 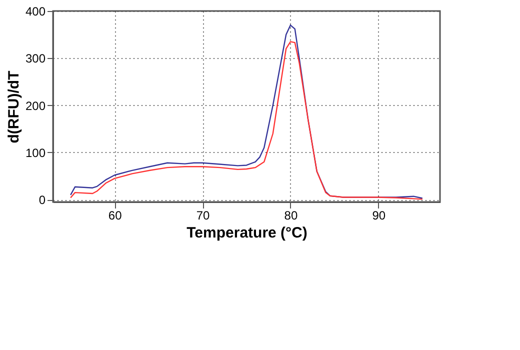 What do you see at coordinates (35, 59) in the screenshot?
I see `y-tick-label: 300` at bounding box center [35, 59].